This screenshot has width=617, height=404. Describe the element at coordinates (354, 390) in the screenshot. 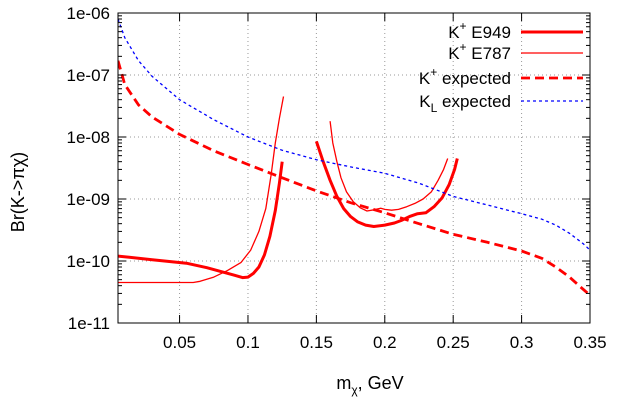

I see `x-axis-label-subscript: χ` at that location.